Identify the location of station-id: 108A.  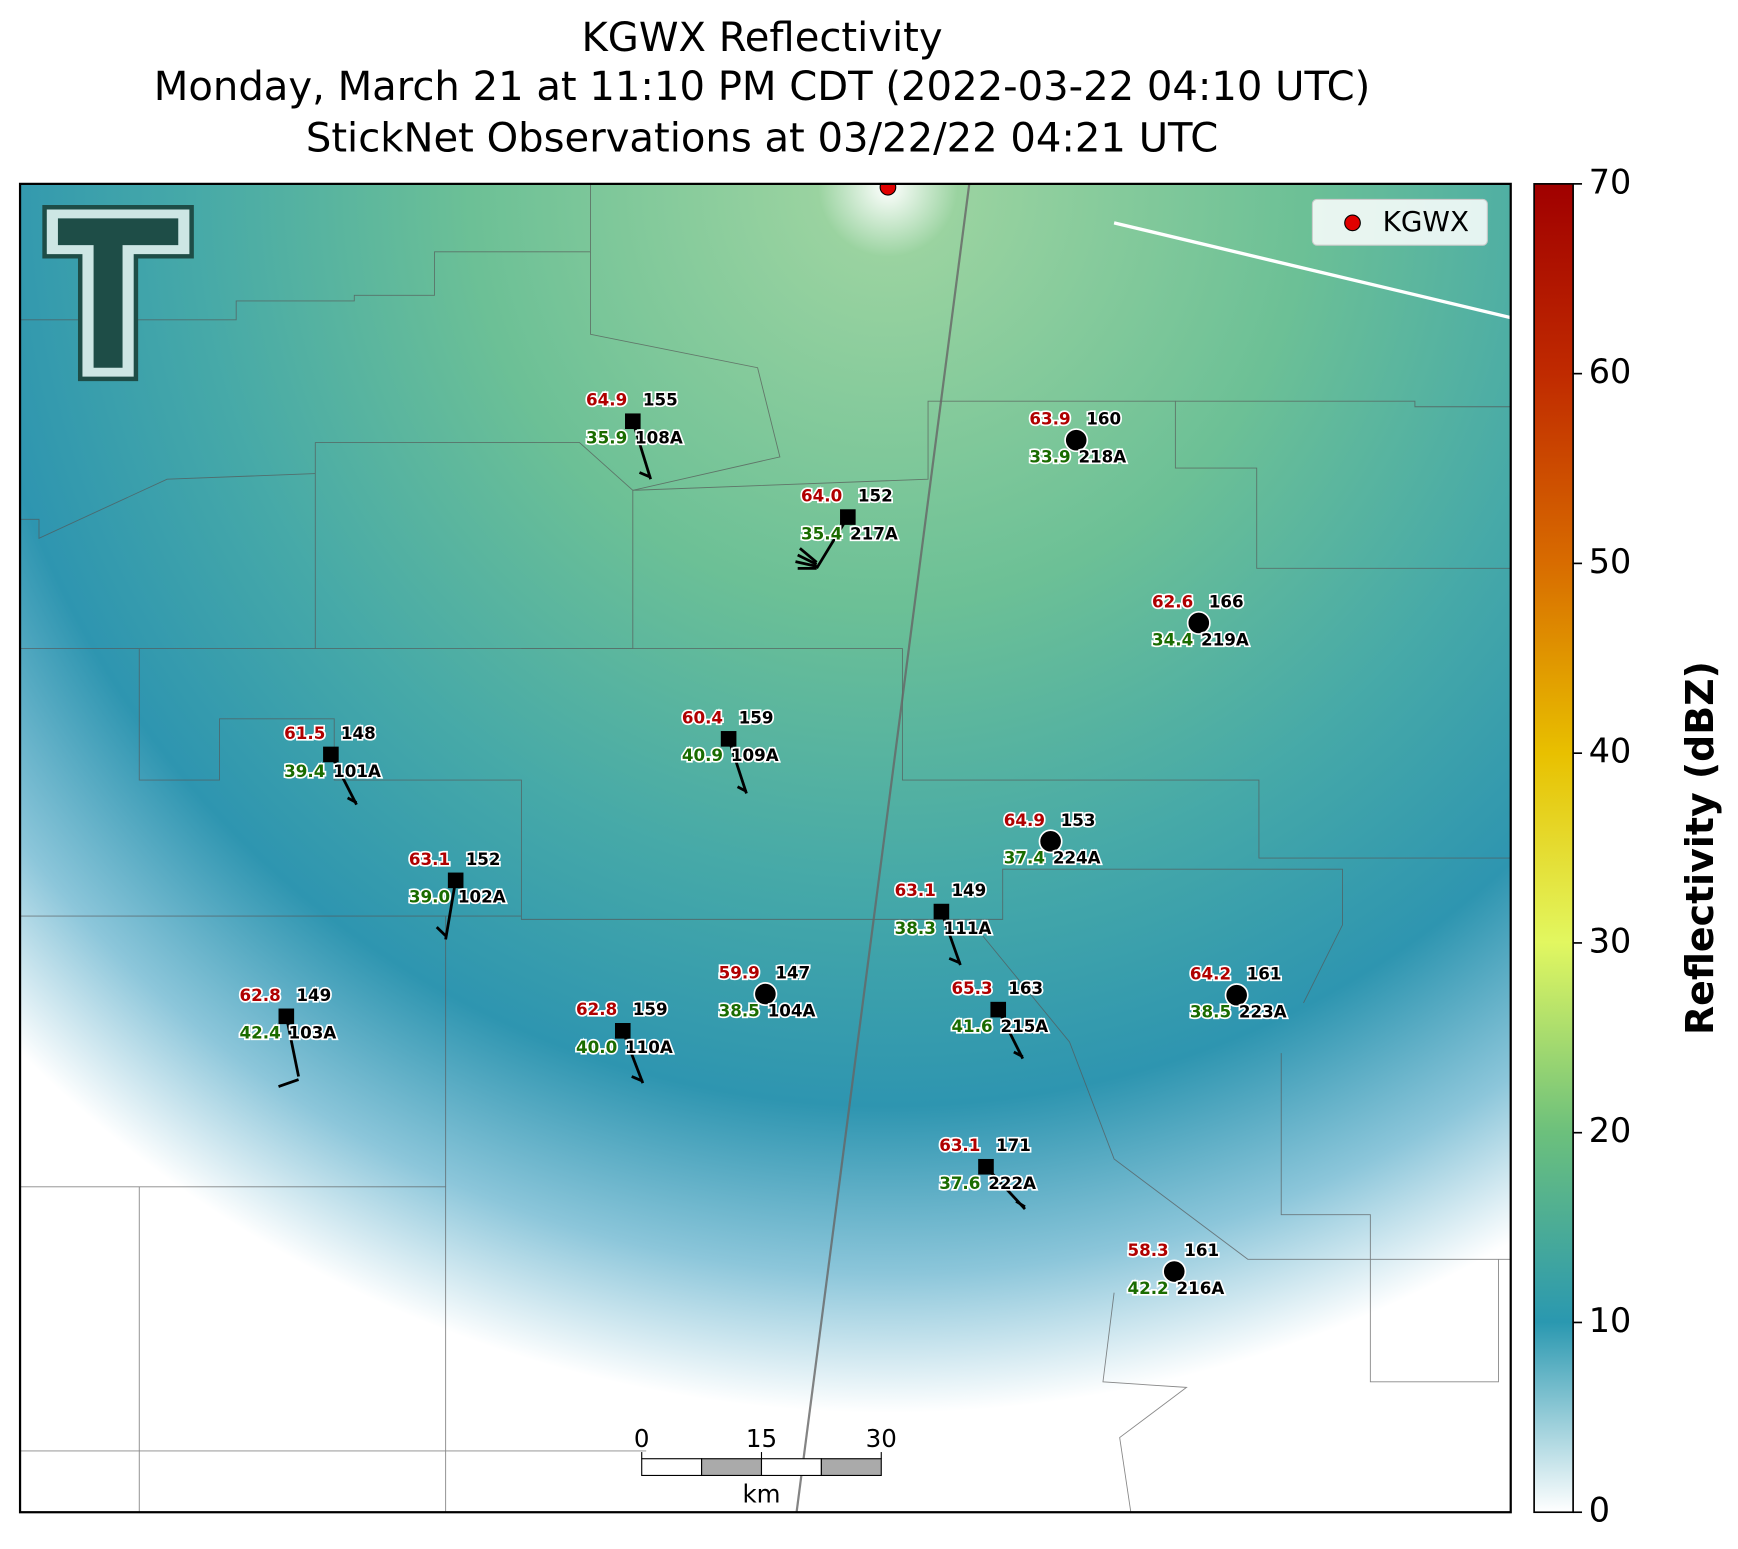
(659, 438).